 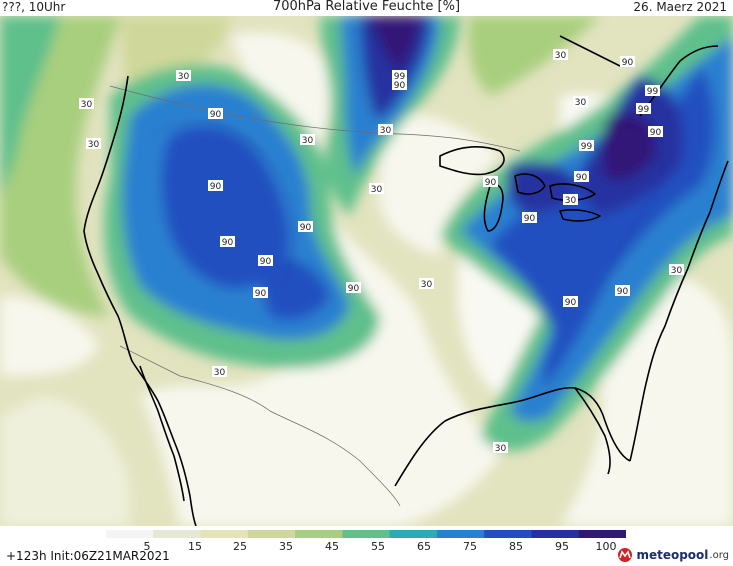 What do you see at coordinates (470, 546) in the screenshot?
I see `colorbar-tick: 75` at bounding box center [470, 546].